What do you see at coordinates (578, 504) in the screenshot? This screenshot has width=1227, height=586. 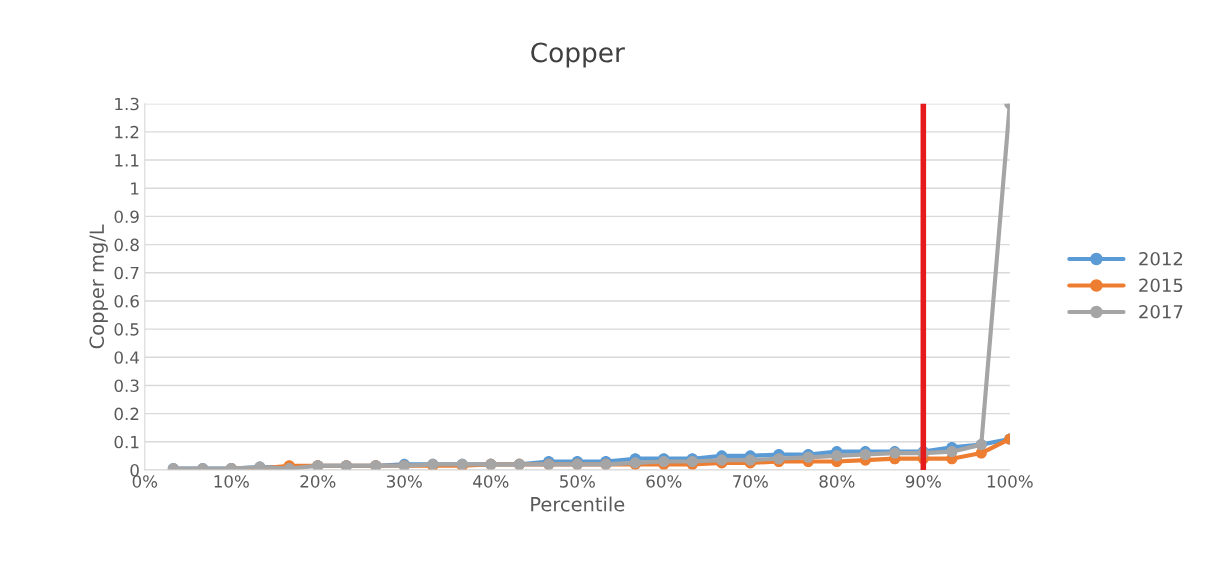 I see `x-axis-title: Percentile` at bounding box center [578, 504].